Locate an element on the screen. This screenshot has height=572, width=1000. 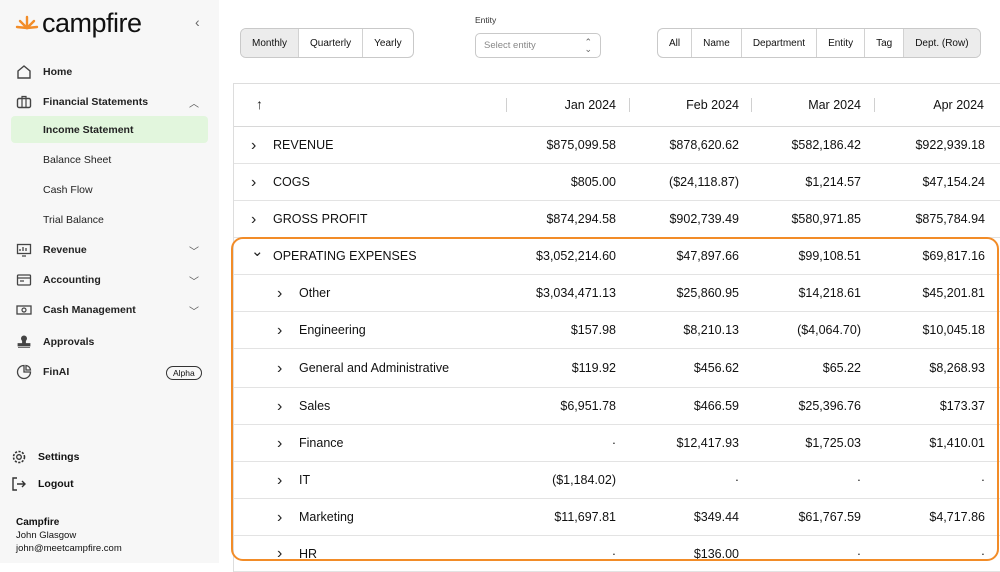
sidebar-item-home: Home is located at coordinates (109, 72).